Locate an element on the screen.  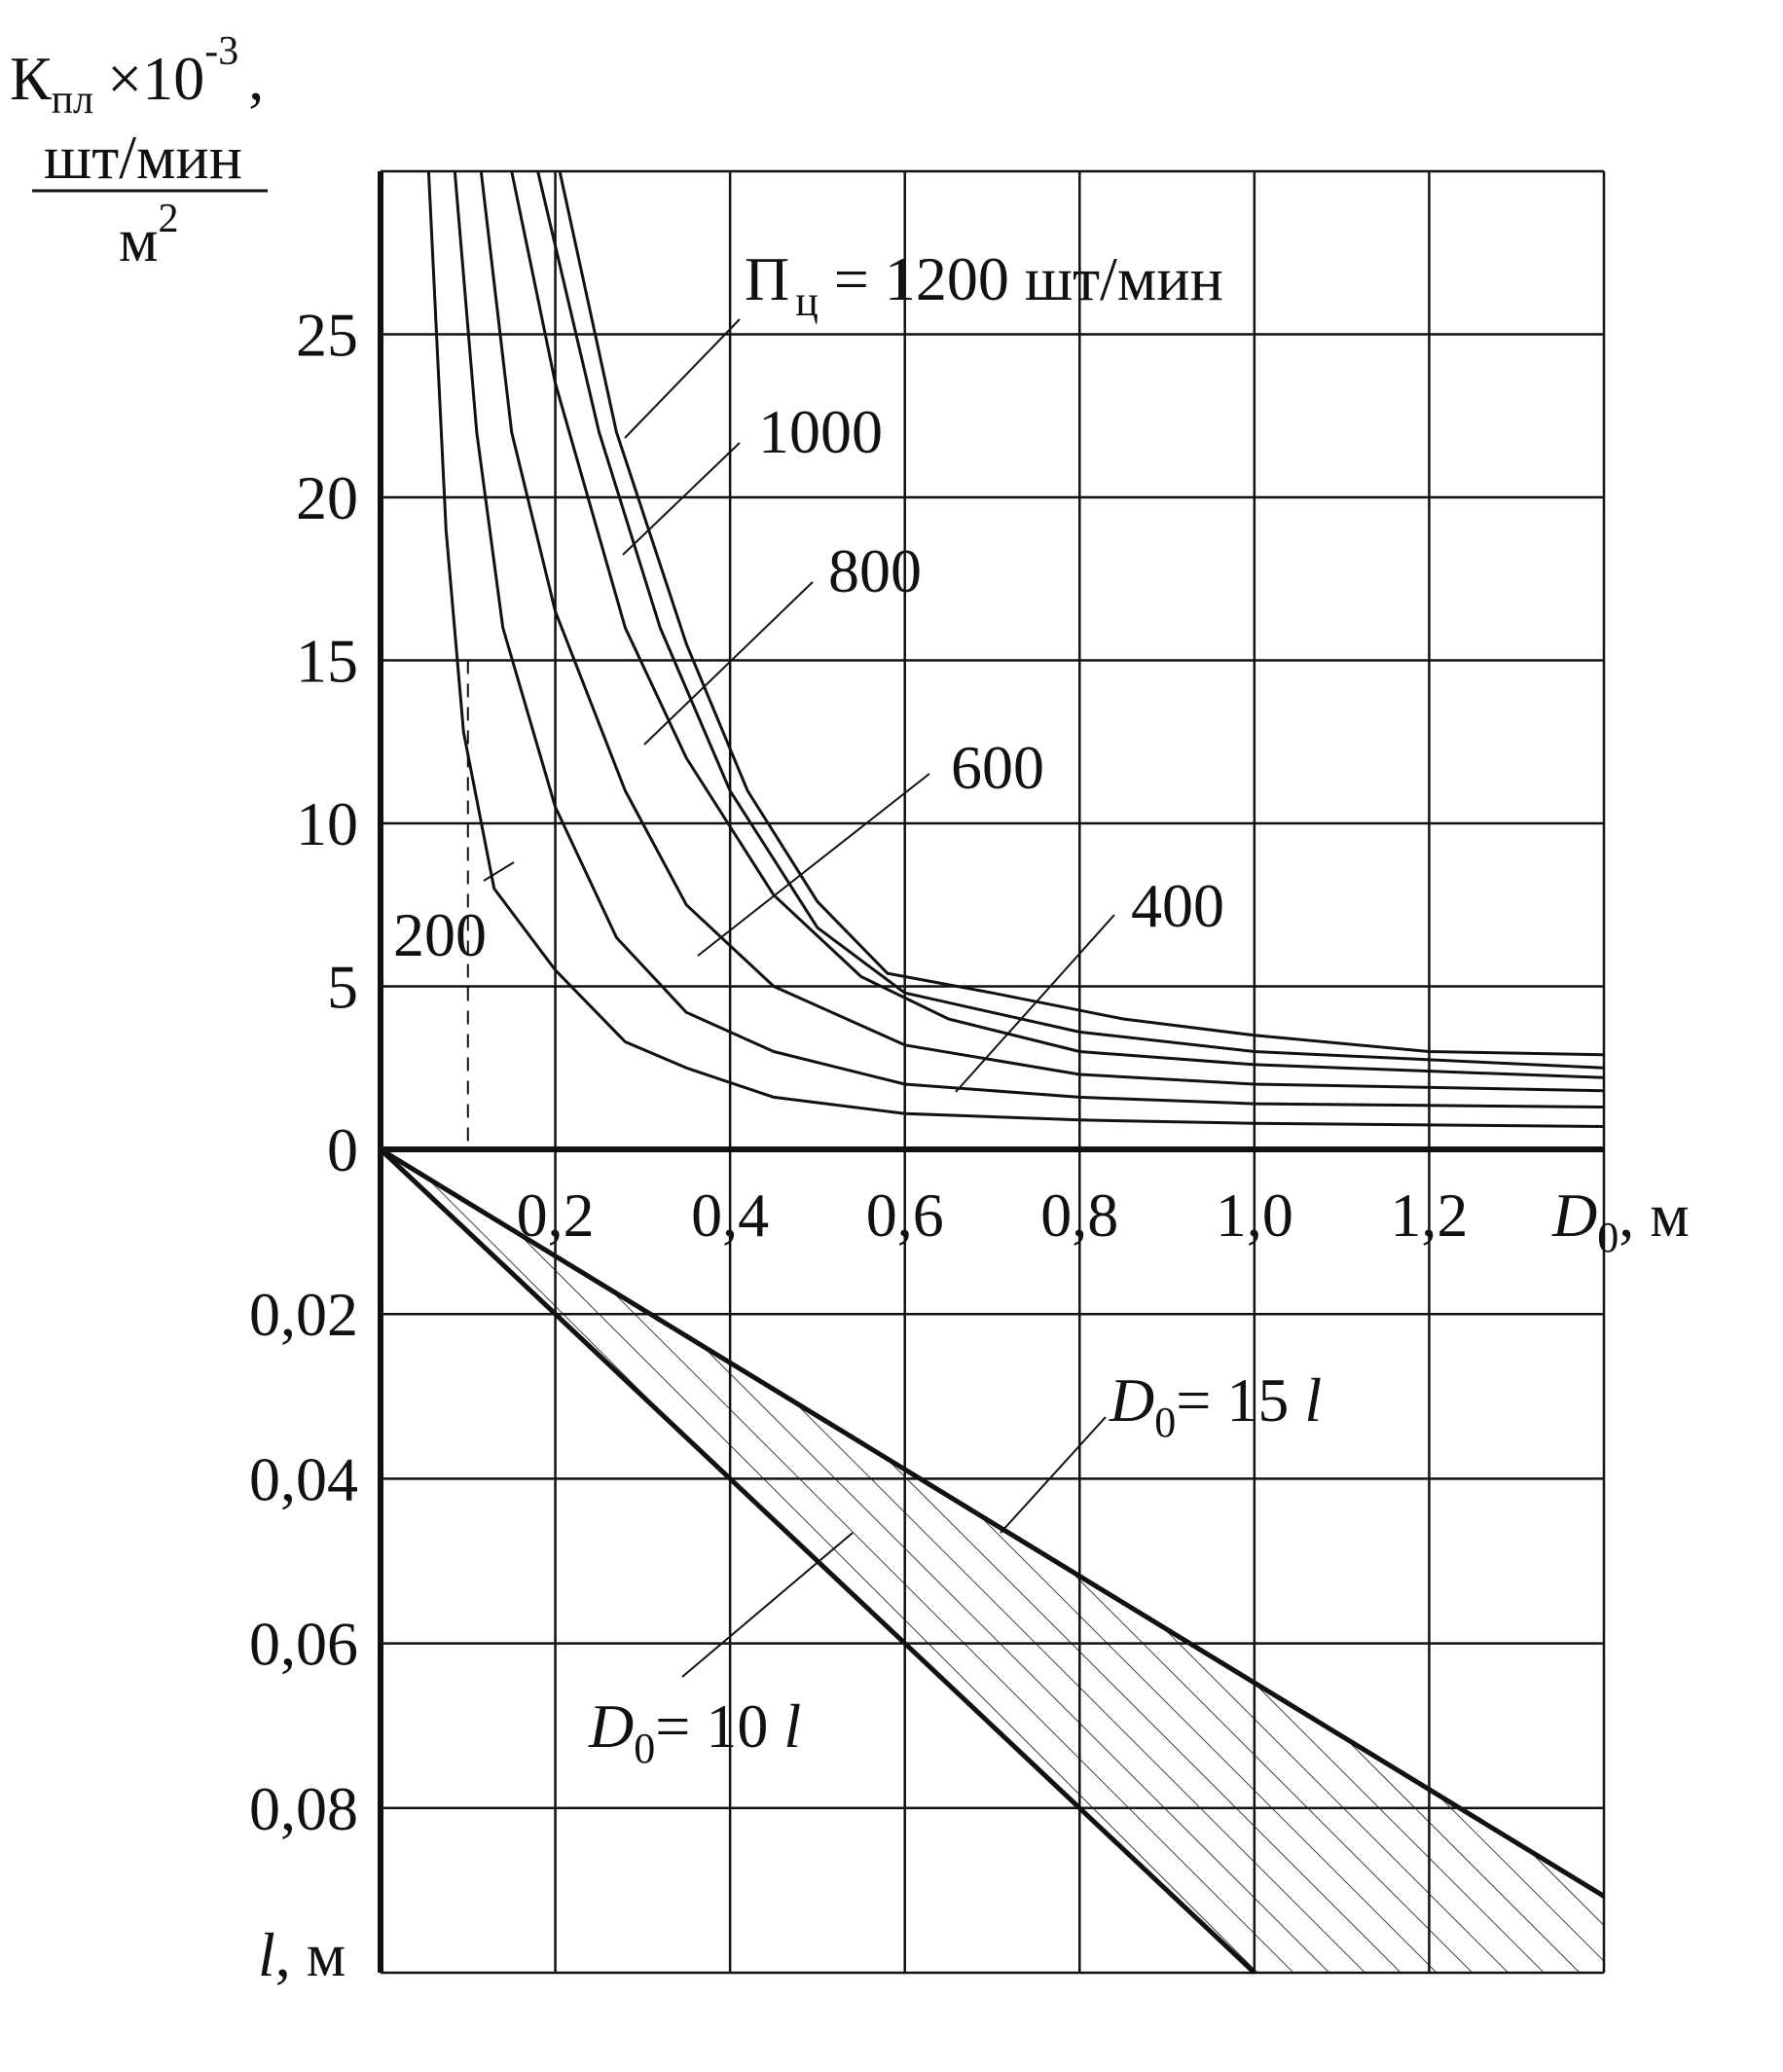
series-label-400: 400 is located at coordinates (1177, 905).